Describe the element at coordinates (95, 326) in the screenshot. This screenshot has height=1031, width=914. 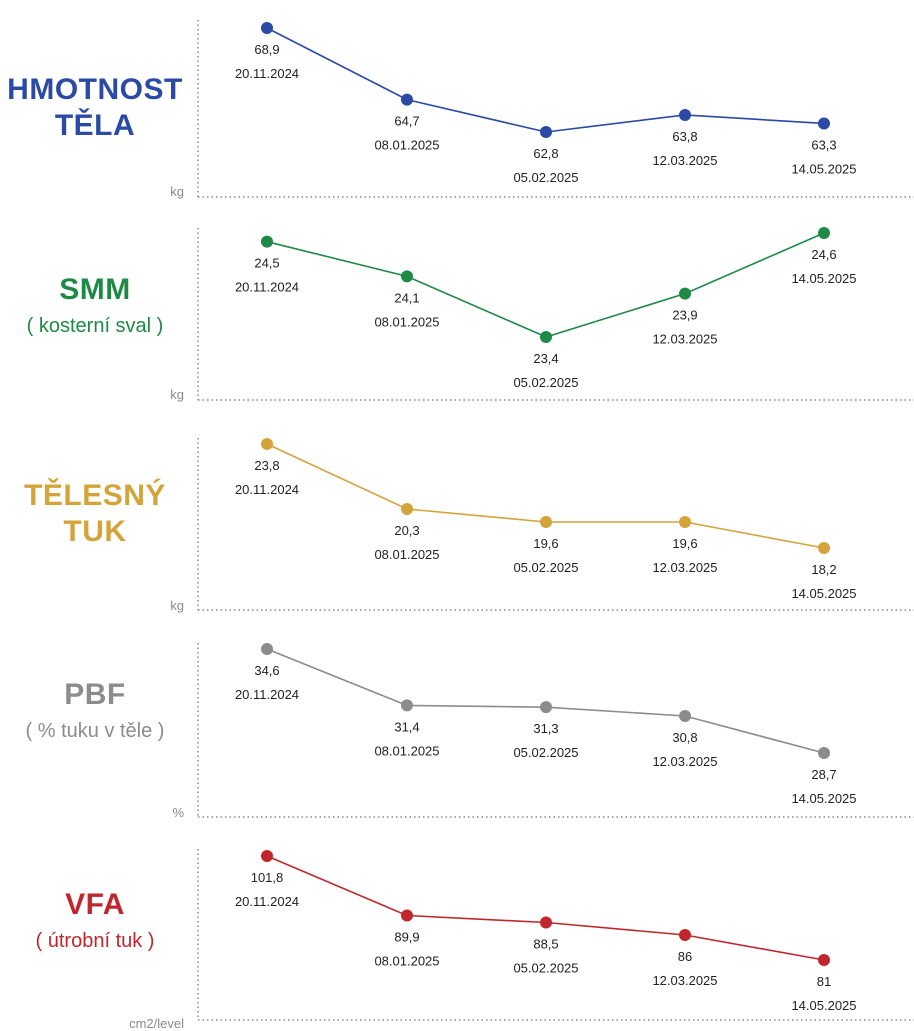
I see `chart-subtitle: ( kosterní sval )` at that location.